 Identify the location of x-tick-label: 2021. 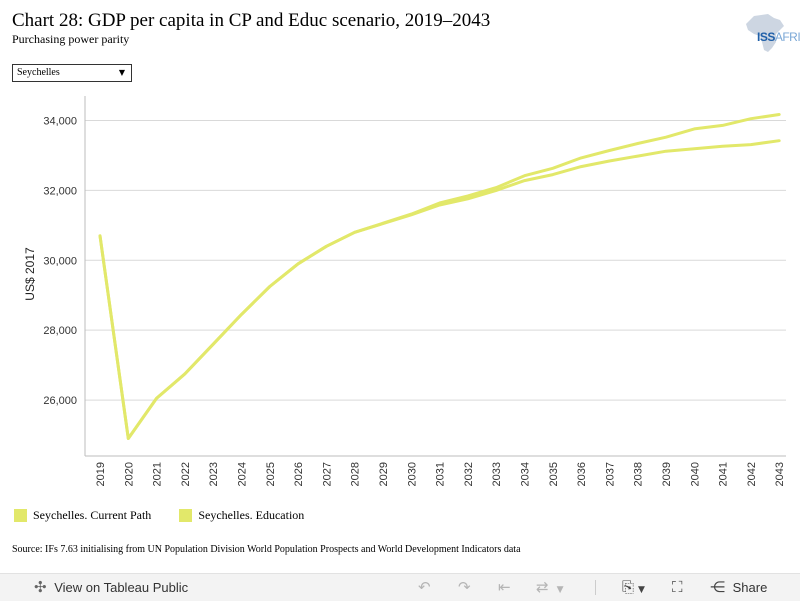
(158, 474).